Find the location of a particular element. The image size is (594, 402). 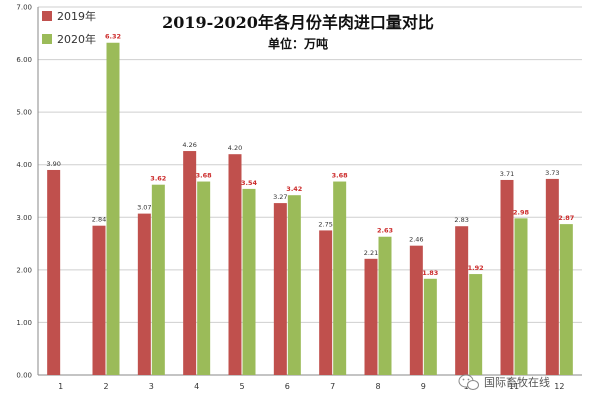

data-label-2020: 2.87 is located at coordinates (566, 218).